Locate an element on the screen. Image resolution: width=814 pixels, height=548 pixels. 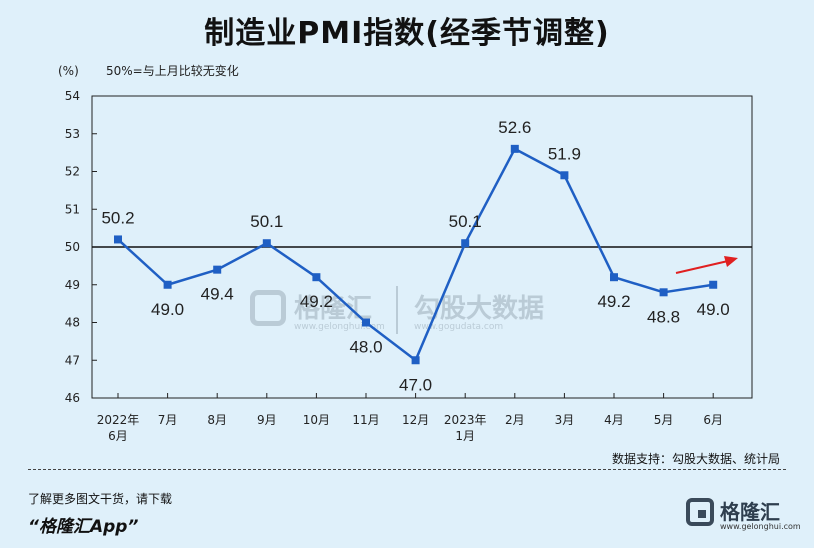
x-tick-label-line: 4月 is located at coordinates (614, 420).